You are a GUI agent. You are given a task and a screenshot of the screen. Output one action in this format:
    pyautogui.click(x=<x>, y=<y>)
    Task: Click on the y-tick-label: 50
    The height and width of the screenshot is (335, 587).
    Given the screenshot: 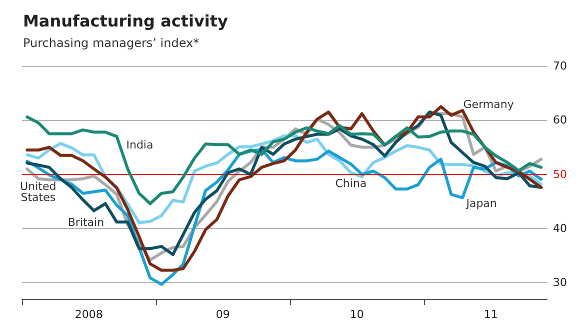 What is the action you would take?
    pyautogui.click(x=560, y=174)
    